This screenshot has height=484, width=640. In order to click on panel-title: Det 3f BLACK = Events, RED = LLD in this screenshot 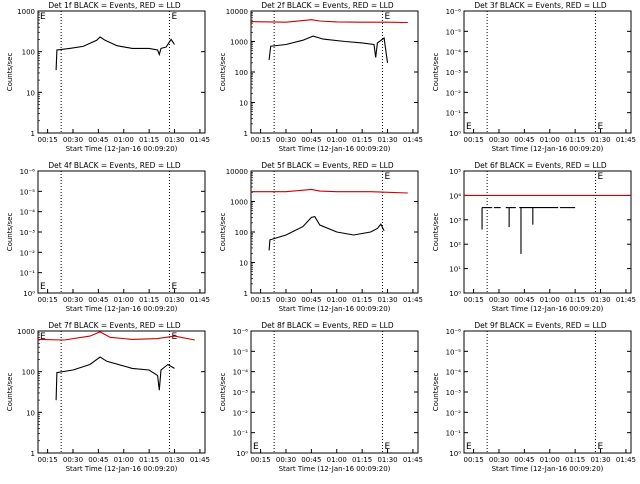, I will do `click(540, 5)`.